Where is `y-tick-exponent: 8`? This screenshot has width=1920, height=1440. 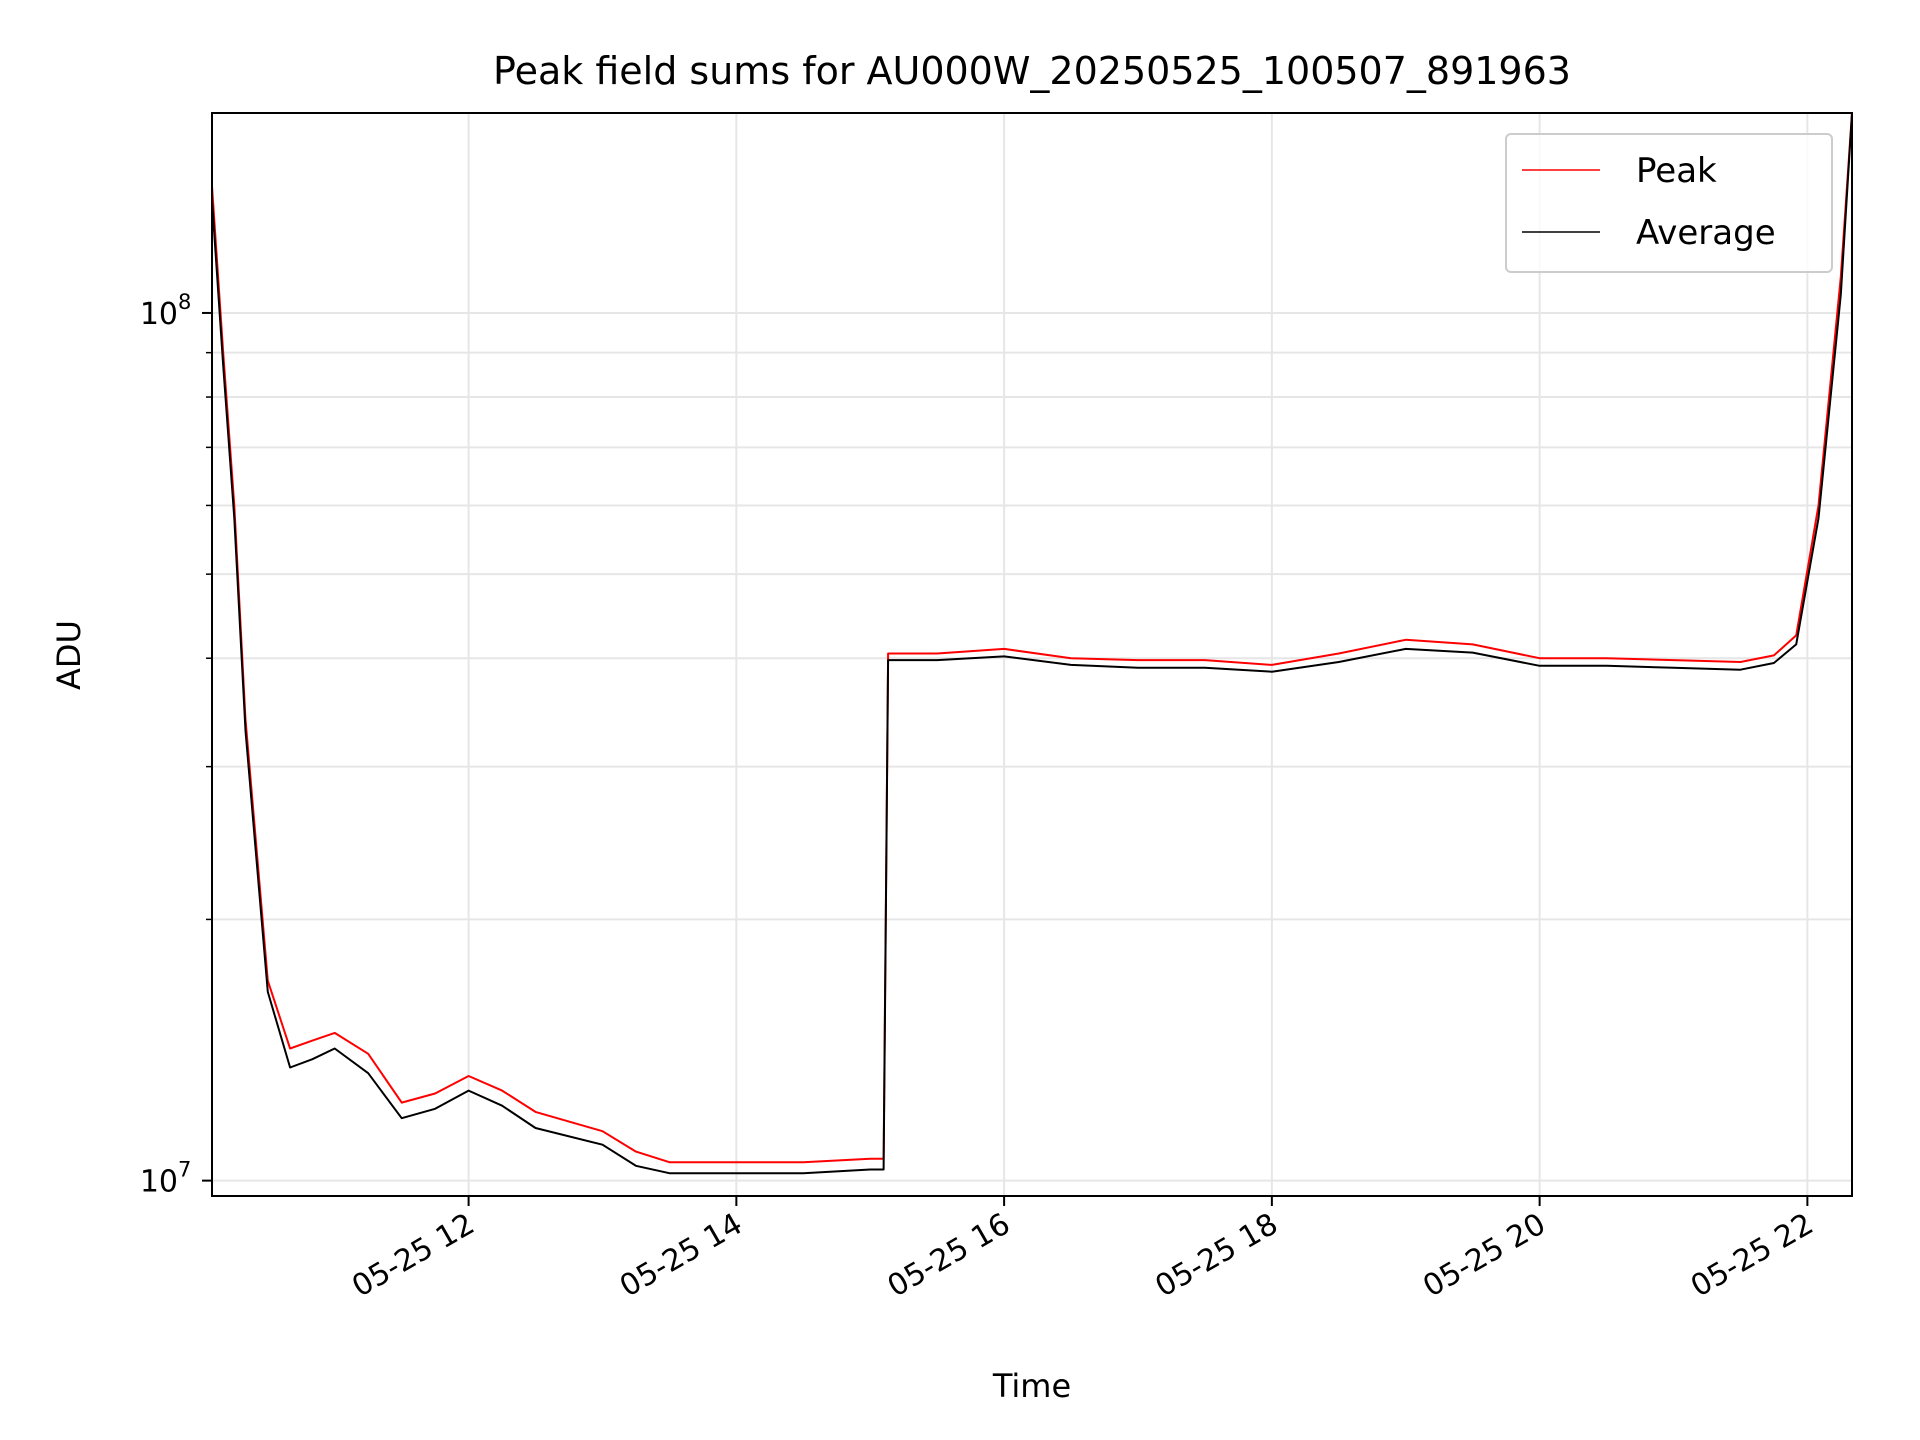 y-tick-exponent: 8 is located at coordinates (184, 302).